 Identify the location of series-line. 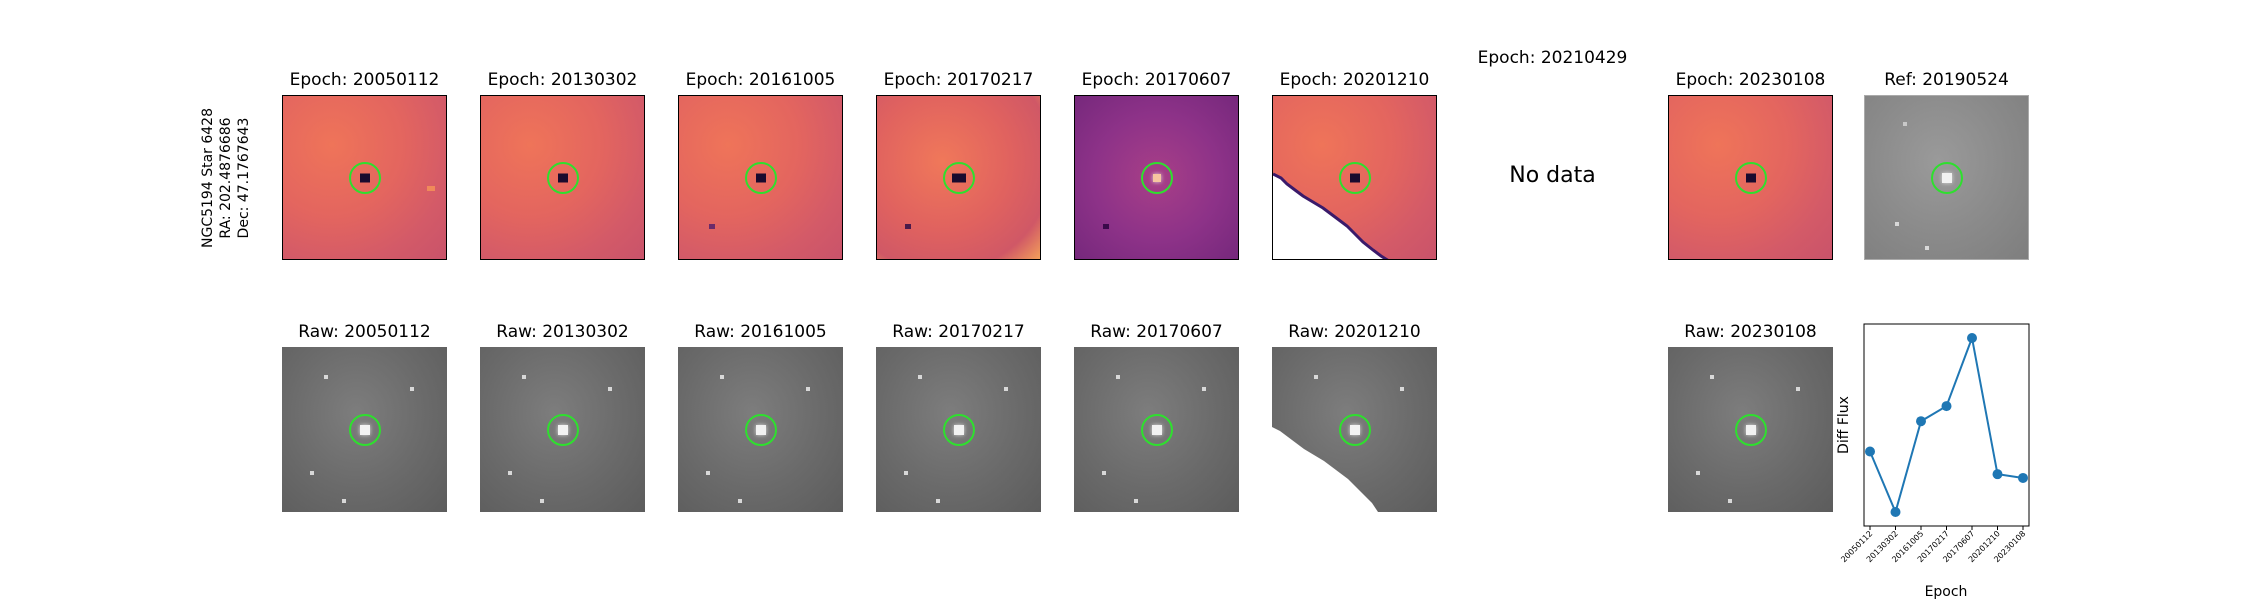
(1946, 425).